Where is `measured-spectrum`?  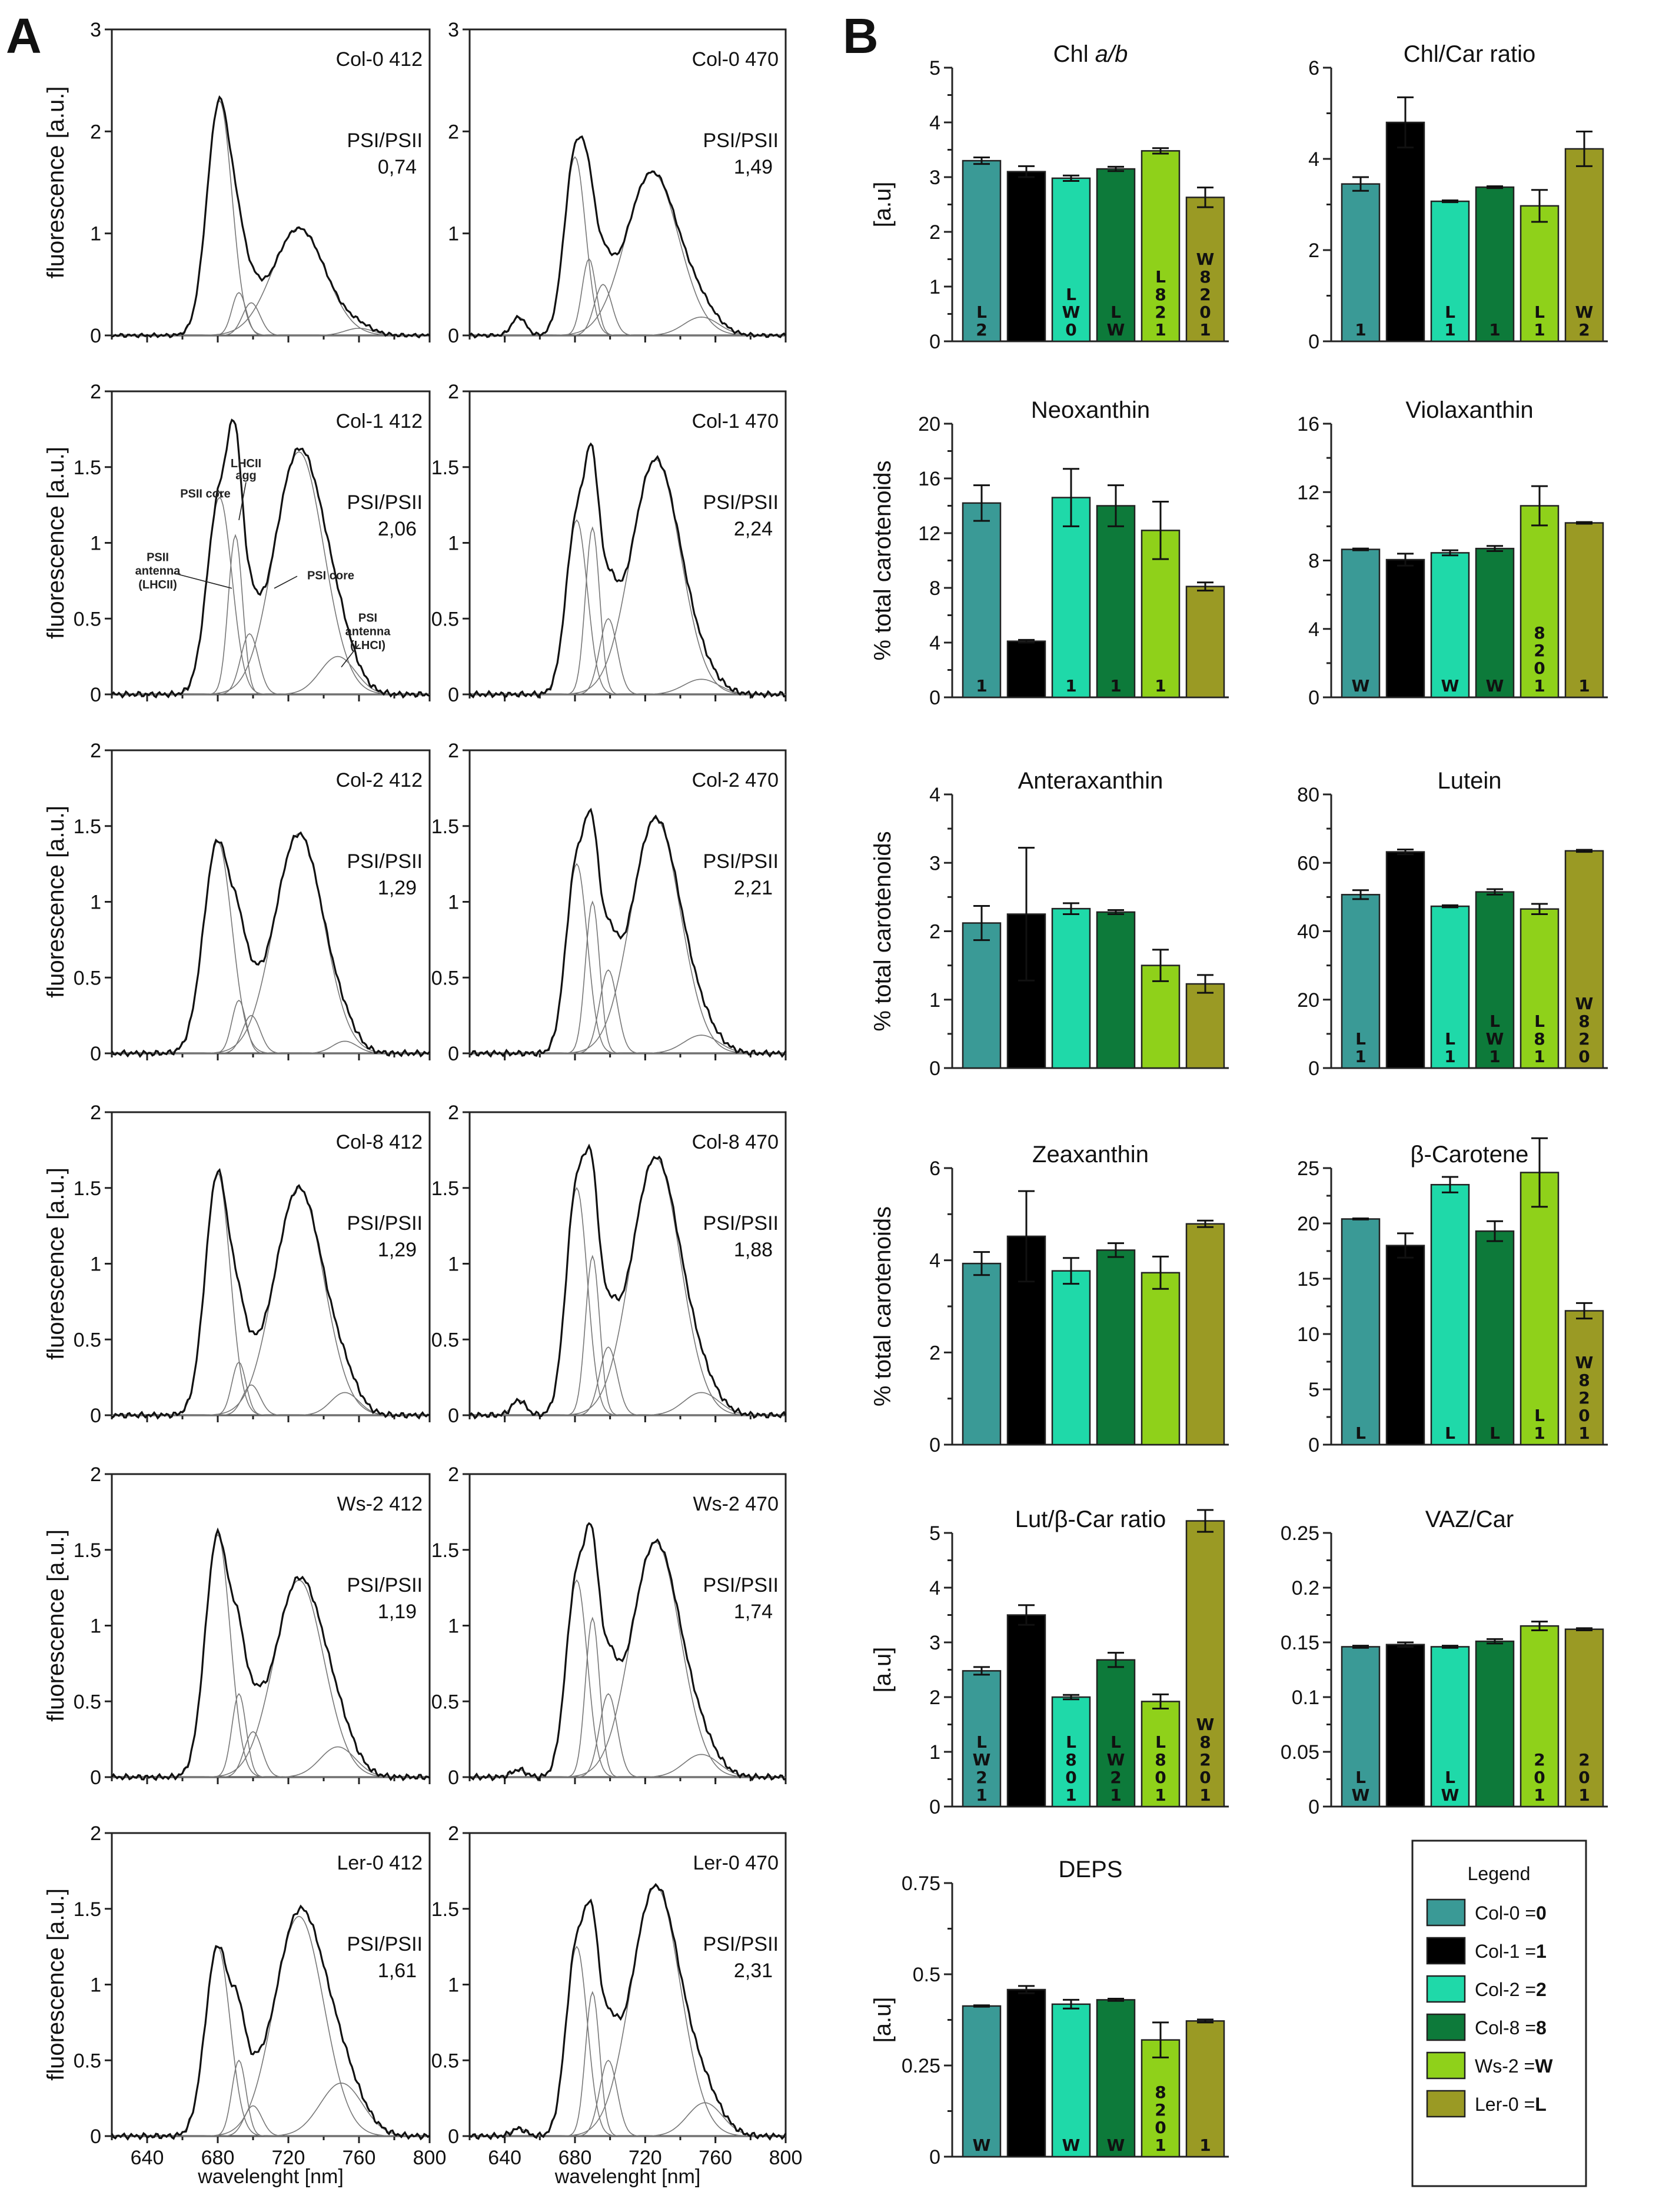
measured-spectrum is located at coordinates (270, 1655).